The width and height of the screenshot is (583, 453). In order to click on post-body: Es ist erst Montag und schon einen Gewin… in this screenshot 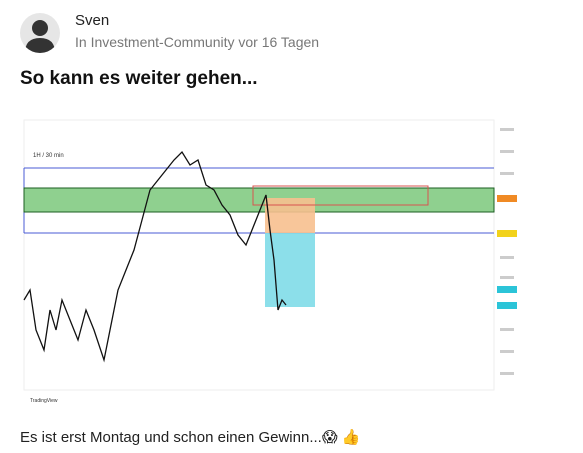, I will do `click(190, 437)`.